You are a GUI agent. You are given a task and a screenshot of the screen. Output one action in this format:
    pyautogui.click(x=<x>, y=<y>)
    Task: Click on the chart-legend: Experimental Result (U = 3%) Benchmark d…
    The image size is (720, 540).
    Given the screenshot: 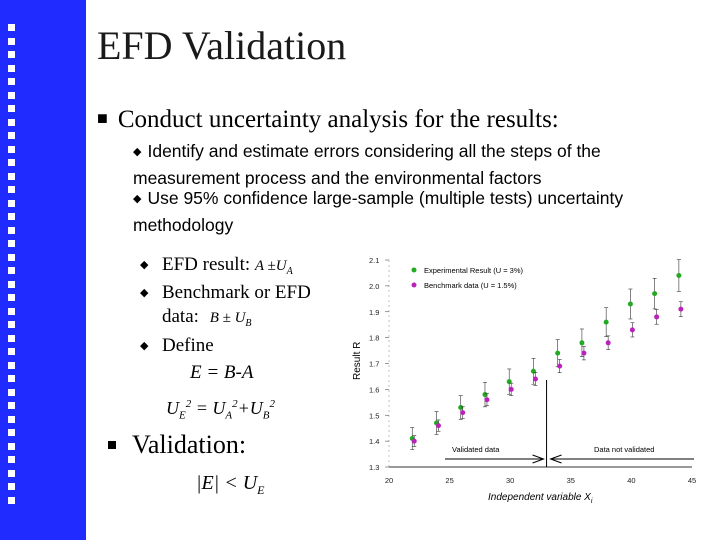 What is the action you would take?
    pyautogui.click(x=467, y=278)
    